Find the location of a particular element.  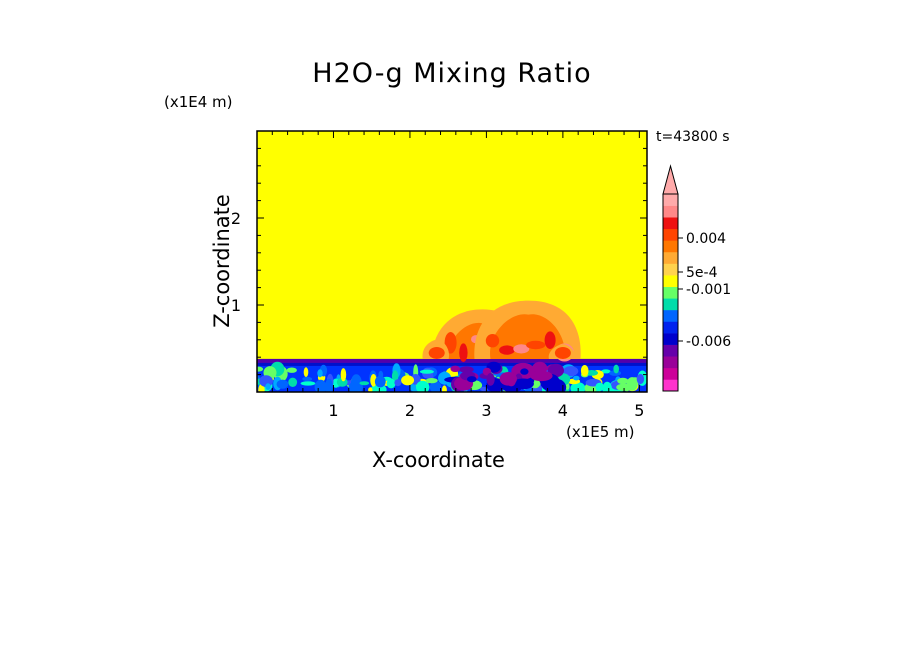

colorbar: 0.004 5e-4-0.001 -0.006 is located at coordinates (696, 278).